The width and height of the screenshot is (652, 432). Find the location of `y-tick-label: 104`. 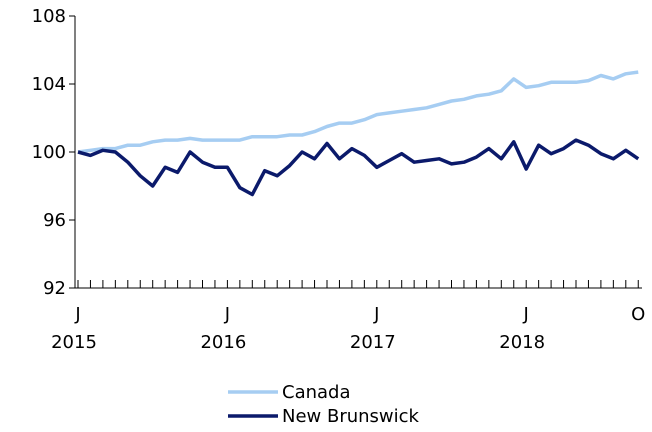

y-tick-label: 104 is located at coordinates (49, 84).